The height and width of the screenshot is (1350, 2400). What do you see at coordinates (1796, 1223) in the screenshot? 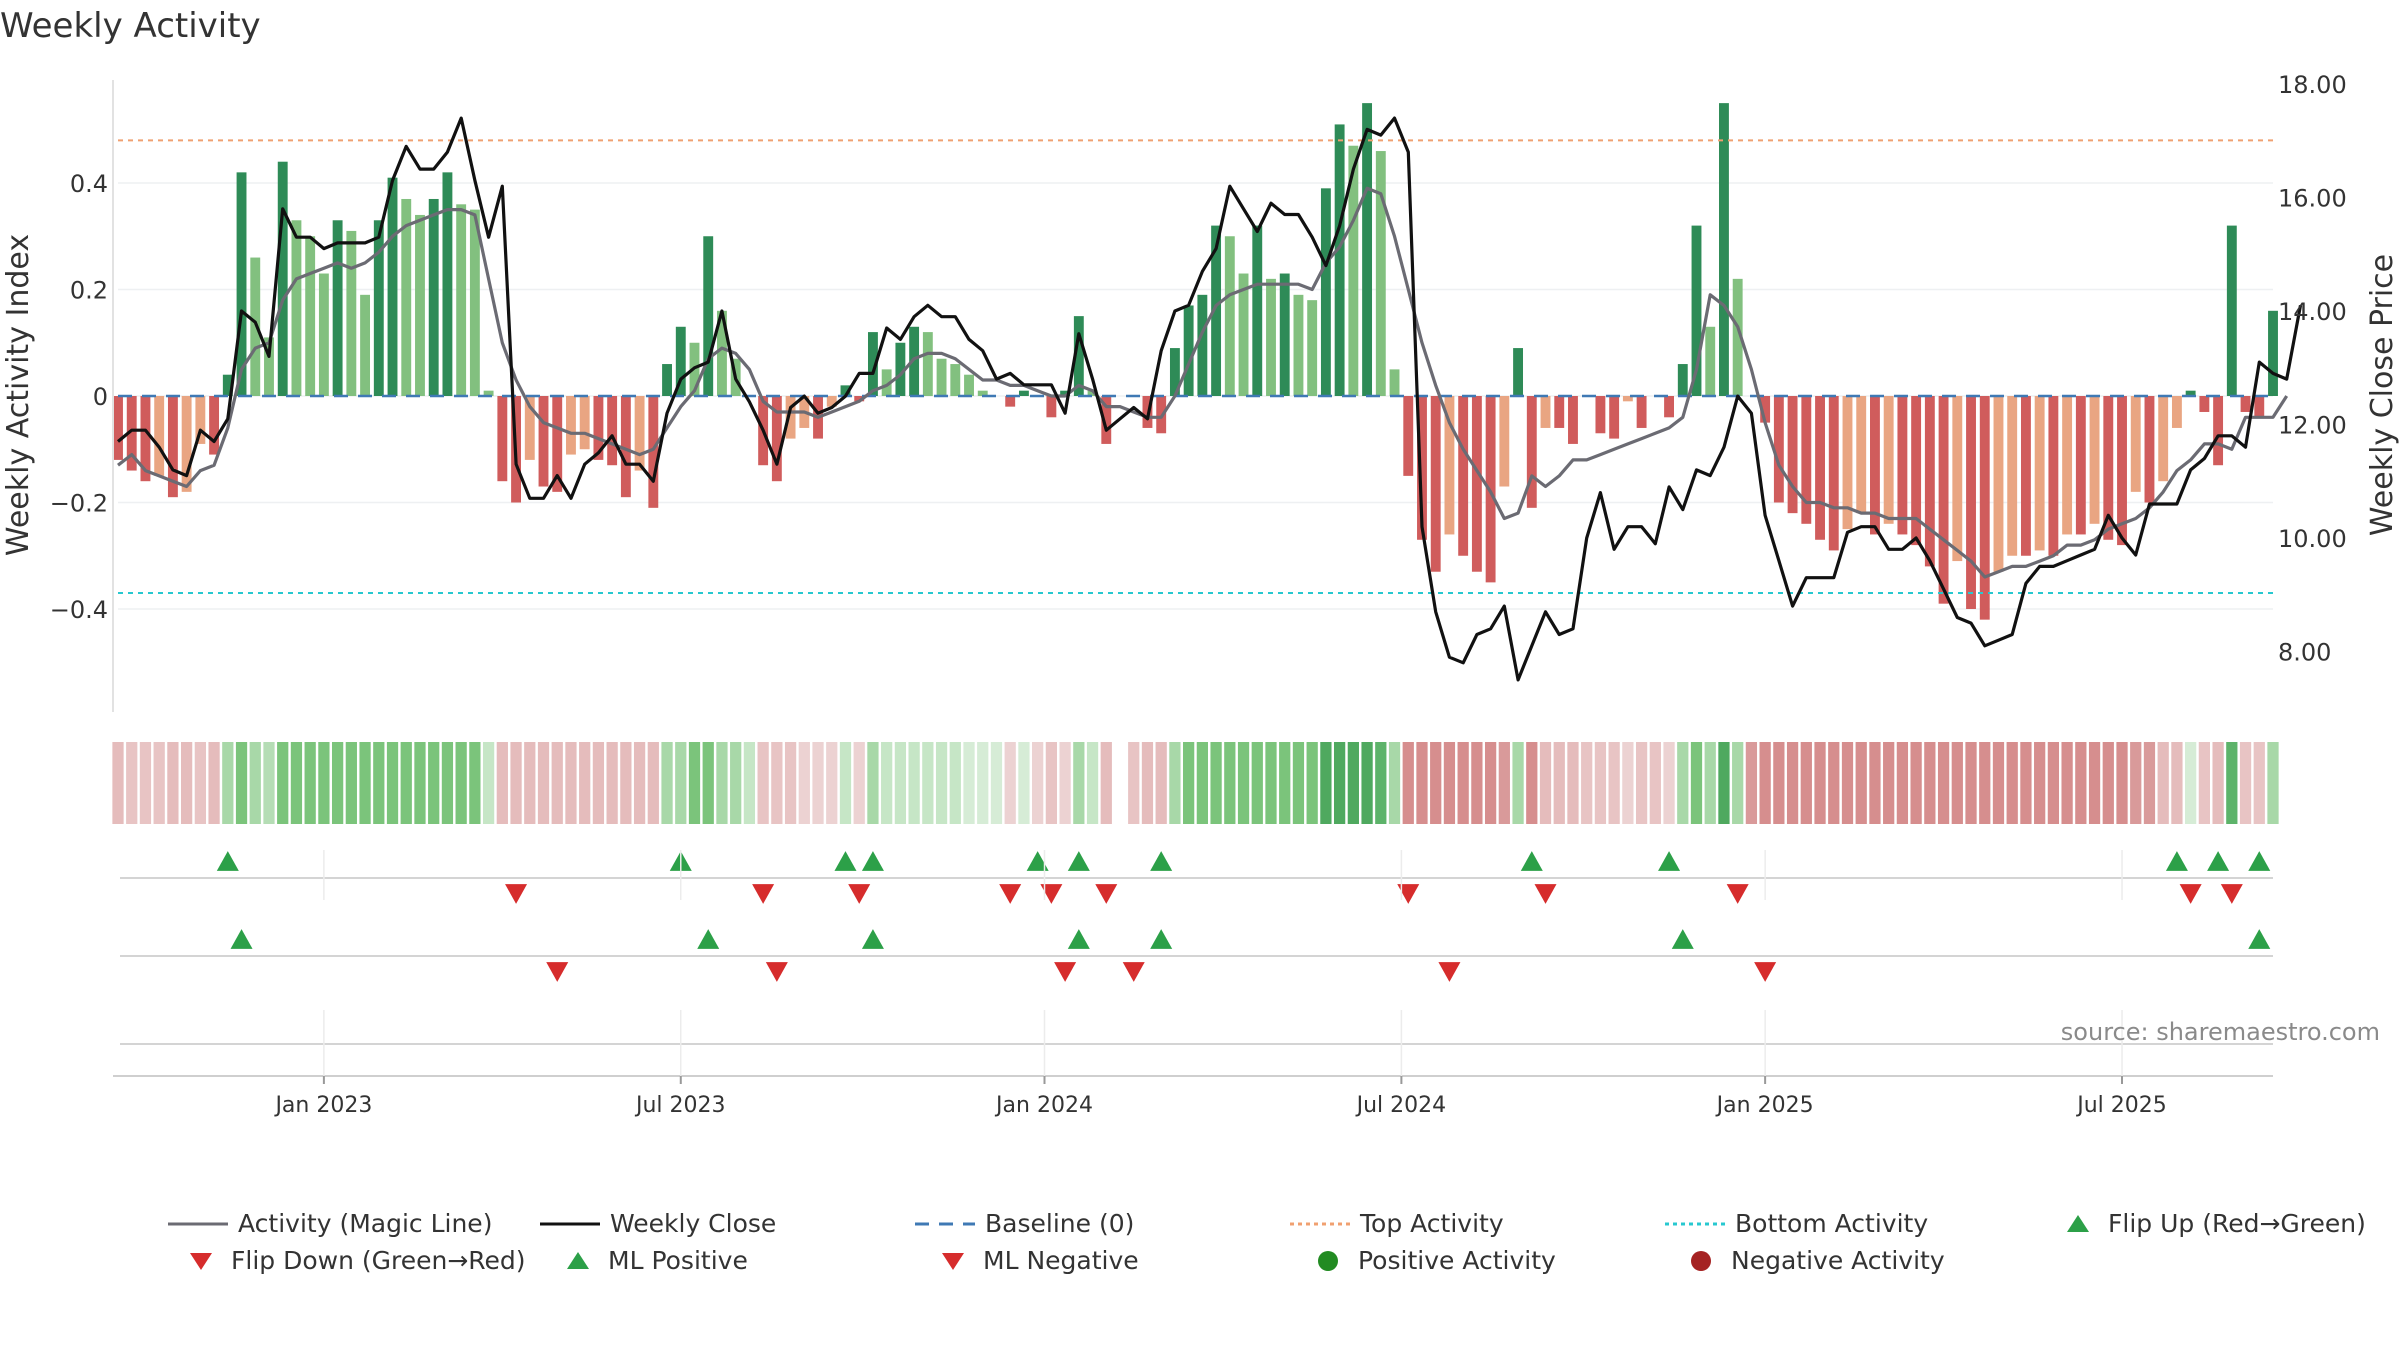
I see `legend-item: Bottom Activity` at bounding box center [1796, 1223].